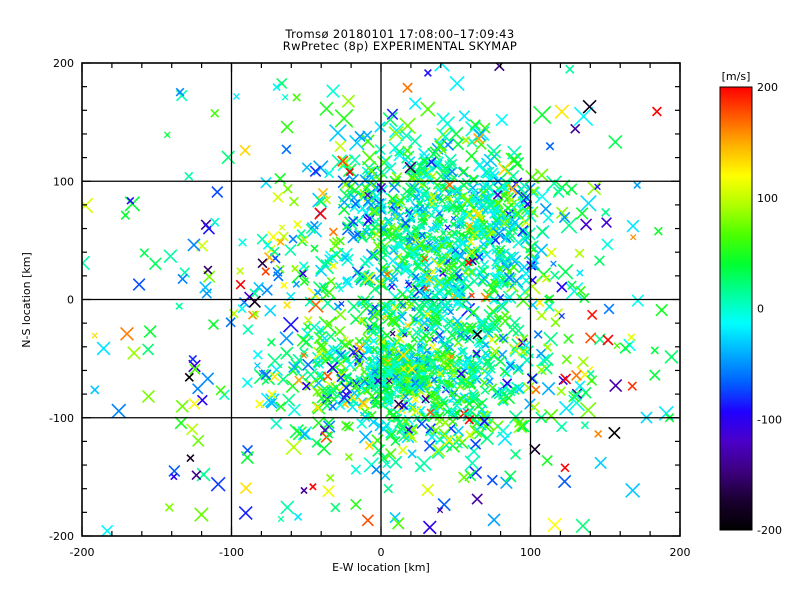  Describe the element at coordinates (767, 87) in the screenshot. I see `colorbar-tick-label: 200` at that location.